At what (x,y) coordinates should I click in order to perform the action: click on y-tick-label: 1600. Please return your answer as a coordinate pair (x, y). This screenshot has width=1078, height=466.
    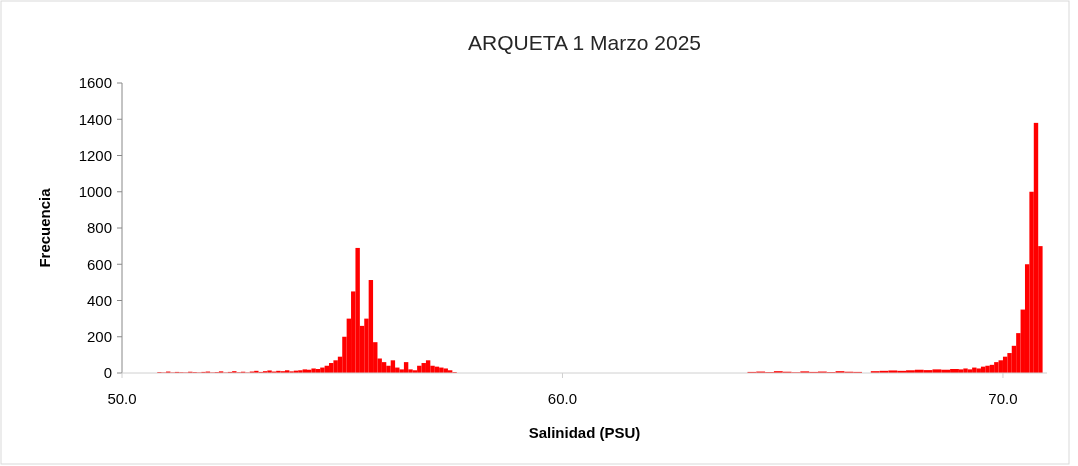
    Looking at the image, I should click on (95, 83).